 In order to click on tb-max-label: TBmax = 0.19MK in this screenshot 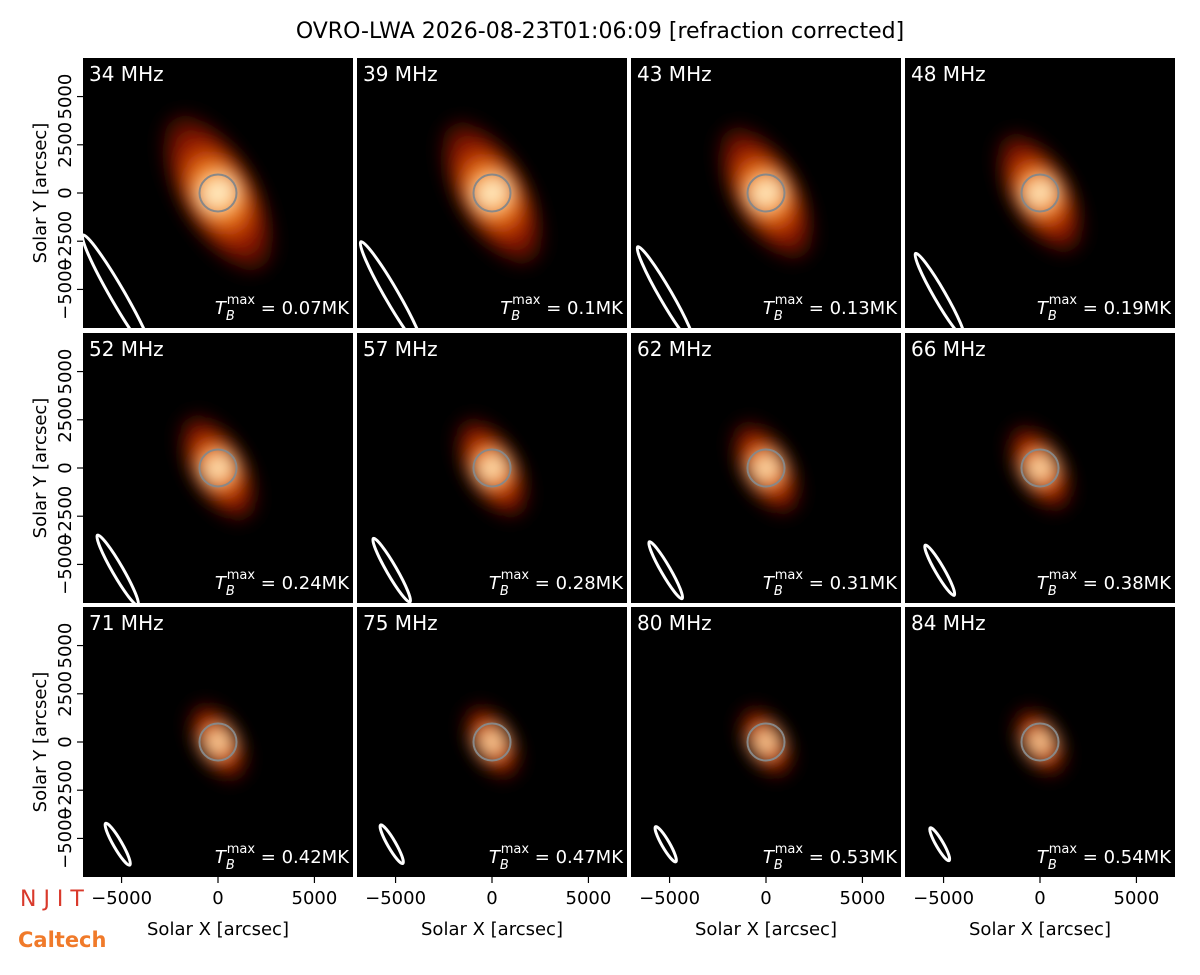, I will do `click(1104, 308)`.